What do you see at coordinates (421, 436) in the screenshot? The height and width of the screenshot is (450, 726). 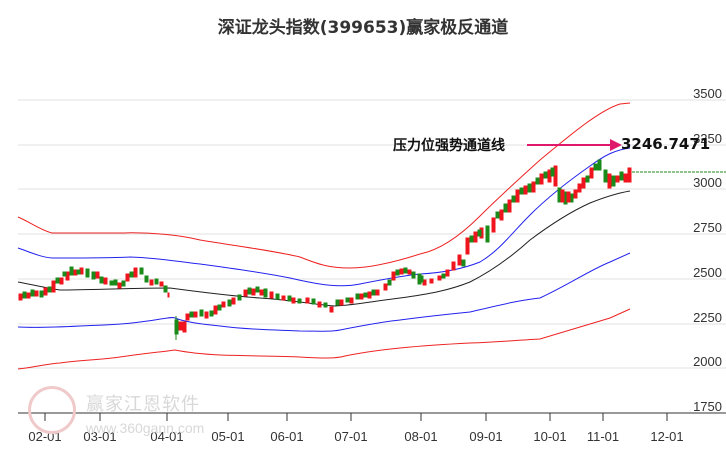 I see `x-tick-label: 08-01` at bounding box center [421, 436].